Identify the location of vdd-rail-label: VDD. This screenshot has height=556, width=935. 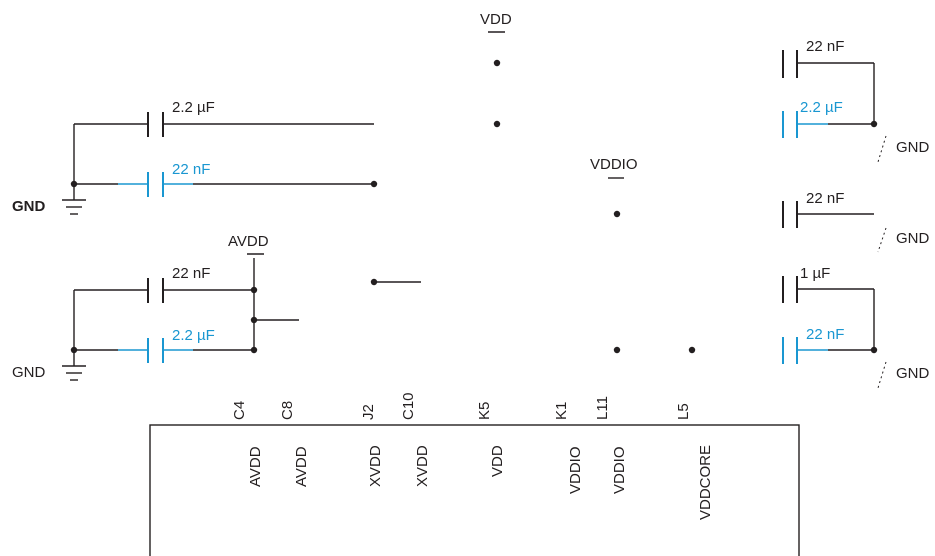
(496, 19).